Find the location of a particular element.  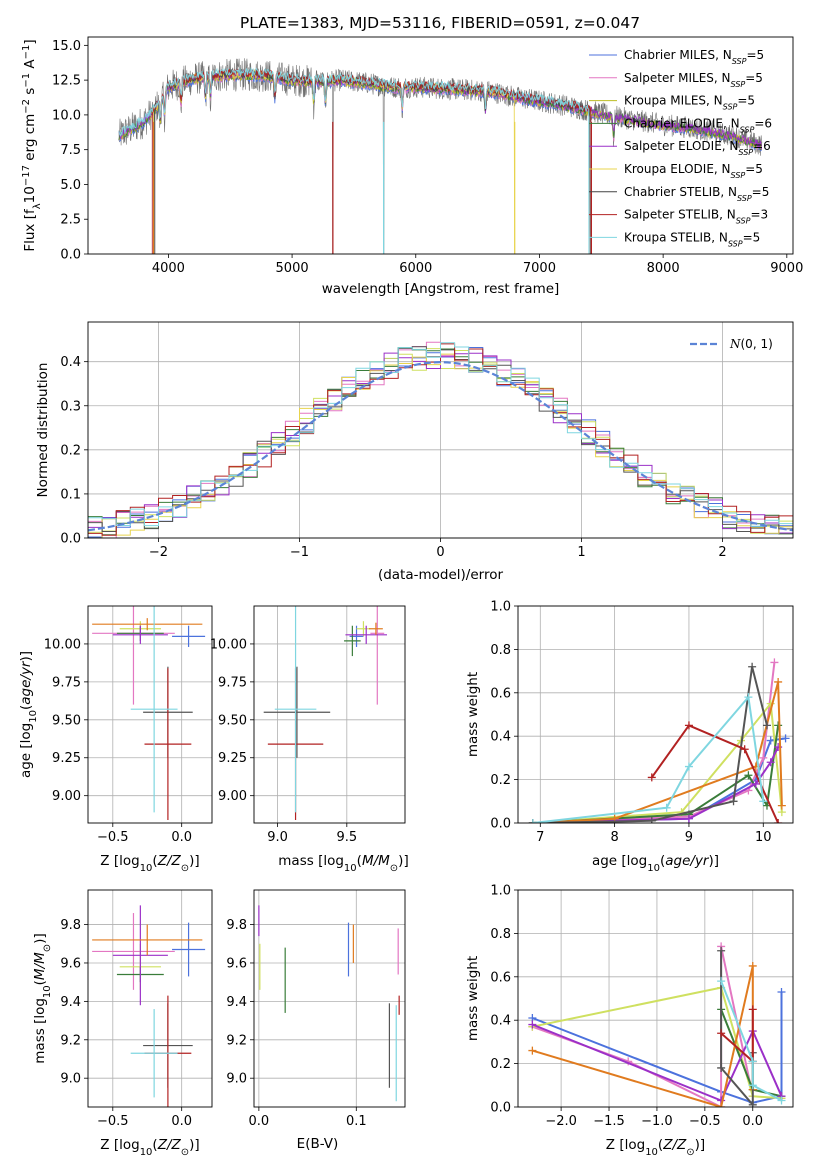

axes: 0.0 0.1 9.0 9.2 9.4 9.6 9.8 is located at coordinates (316, 1009).